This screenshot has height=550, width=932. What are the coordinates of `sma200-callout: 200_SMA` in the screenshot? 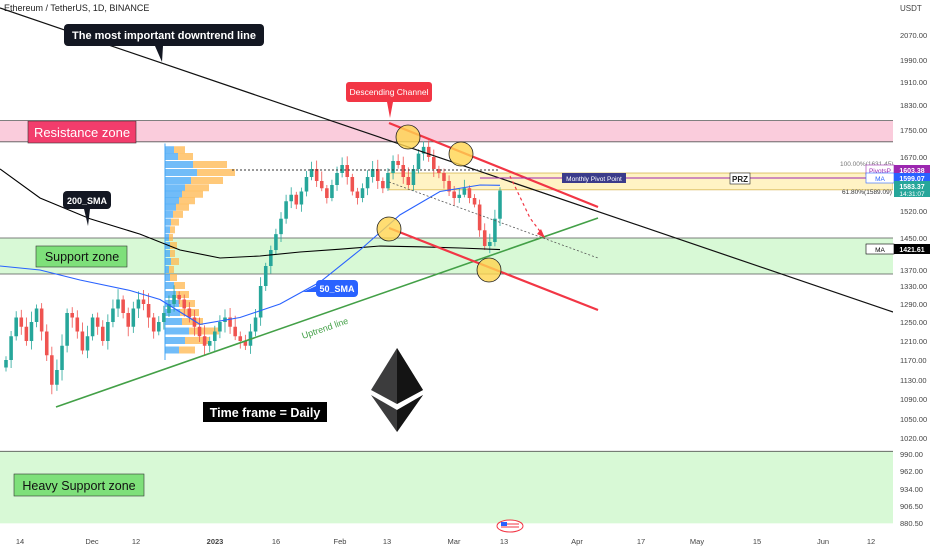 It's located at (87, 208).